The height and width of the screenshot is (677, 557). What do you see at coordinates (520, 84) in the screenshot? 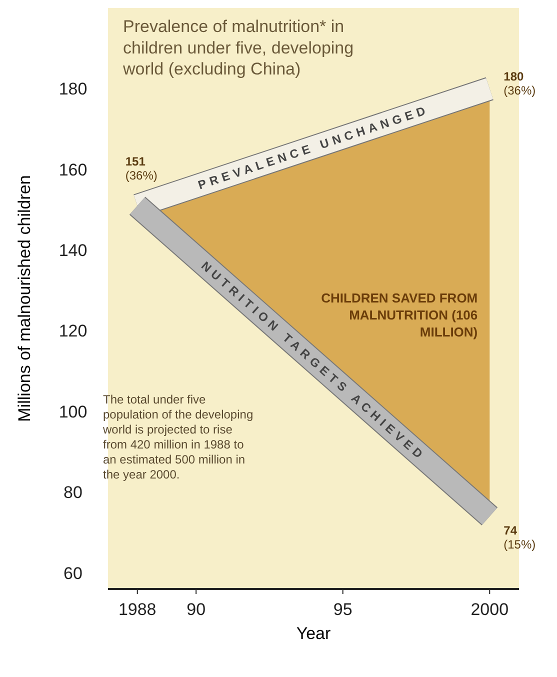
I see `data-label: 180 (36%)` at bounding box center [520, 84].